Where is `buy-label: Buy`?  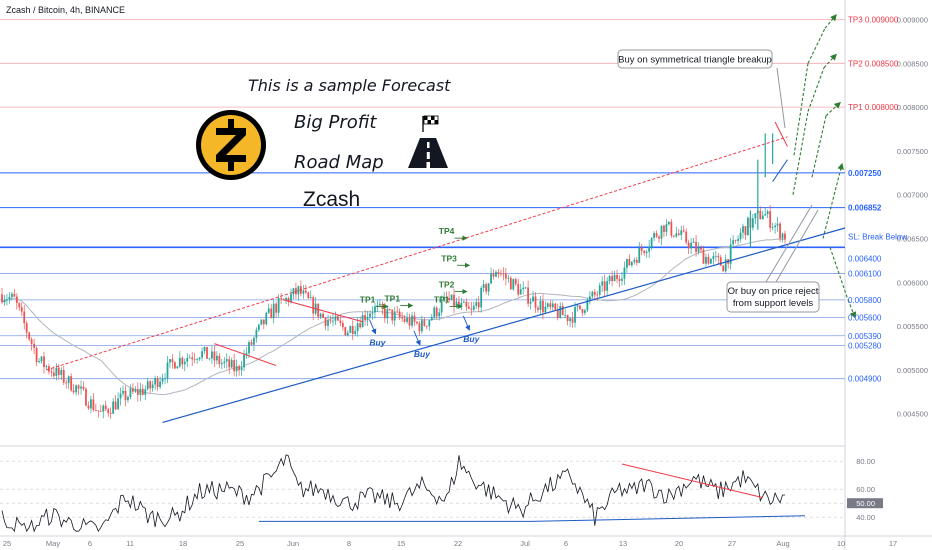
buy-label: Buy is located at coordinates (377, 342).